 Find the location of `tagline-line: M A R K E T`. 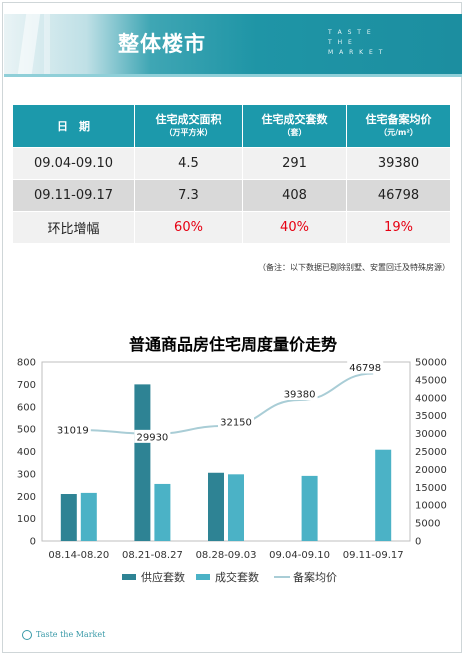

tagline-line: M A R K E T is located at coordinates (356, 52).